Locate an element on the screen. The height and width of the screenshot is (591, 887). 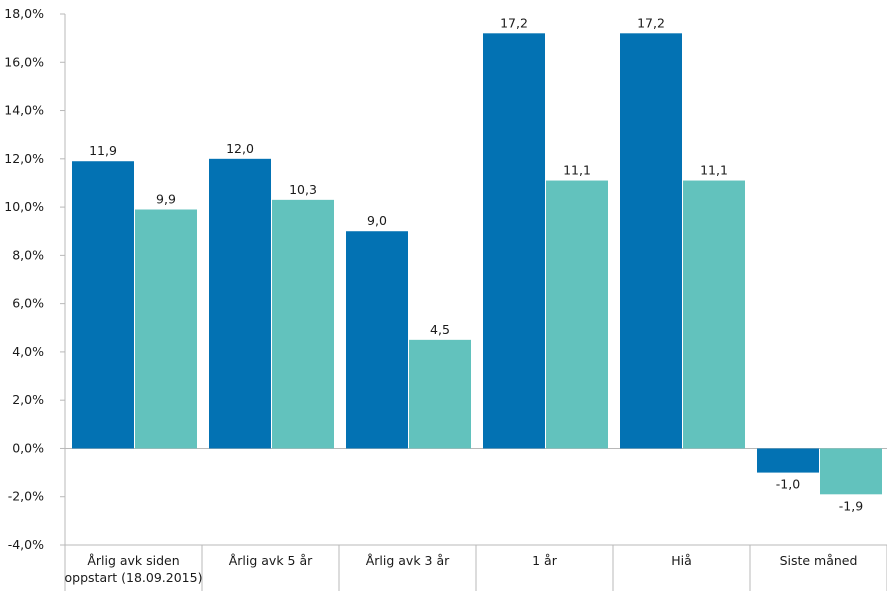
data-label: 9,9 is located at coordinates (166, 199).